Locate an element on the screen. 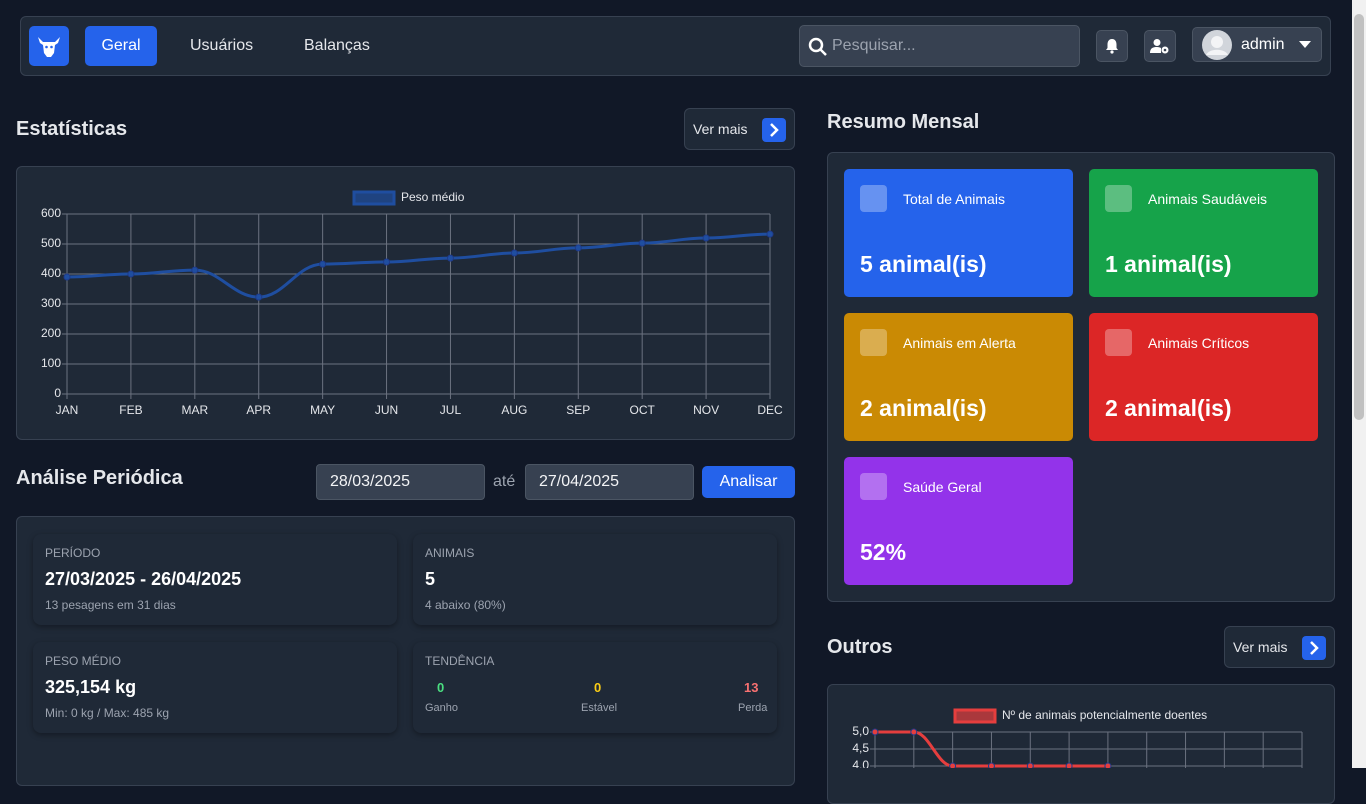 The image size is (1366, 804). stat-label: PERÍODO is located at coordinates (73, 553).